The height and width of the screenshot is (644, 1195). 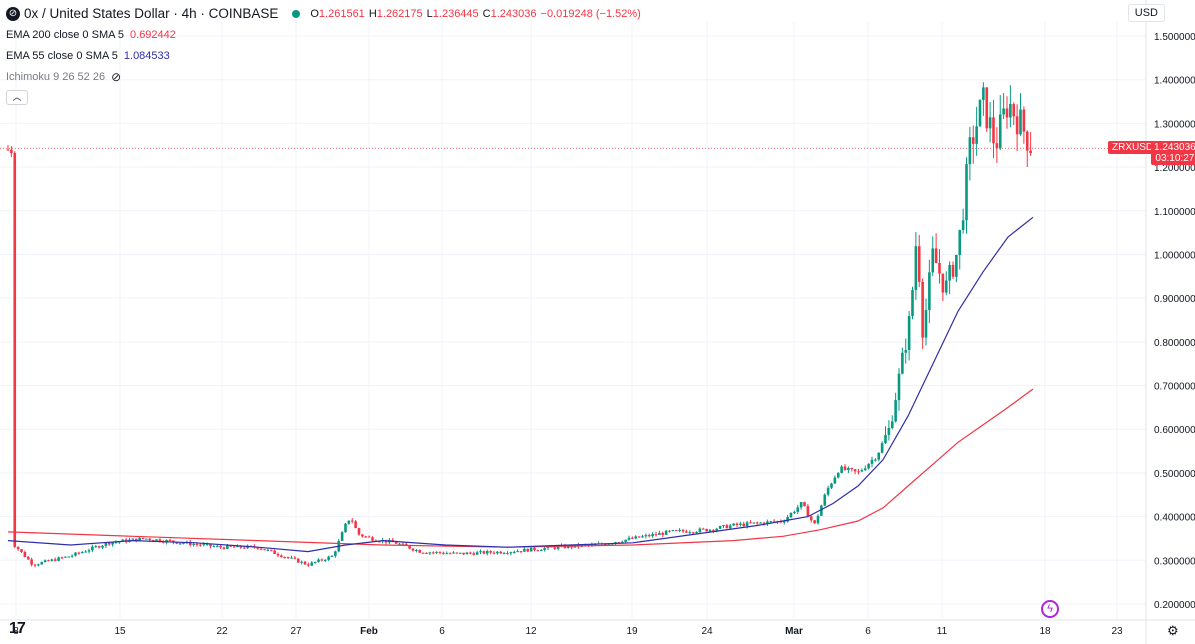 I want to click on time-axis: 8 15 22 27 Feb 6 12 19 24 Mar 6 11 18 23, so click(x=597, y=628).